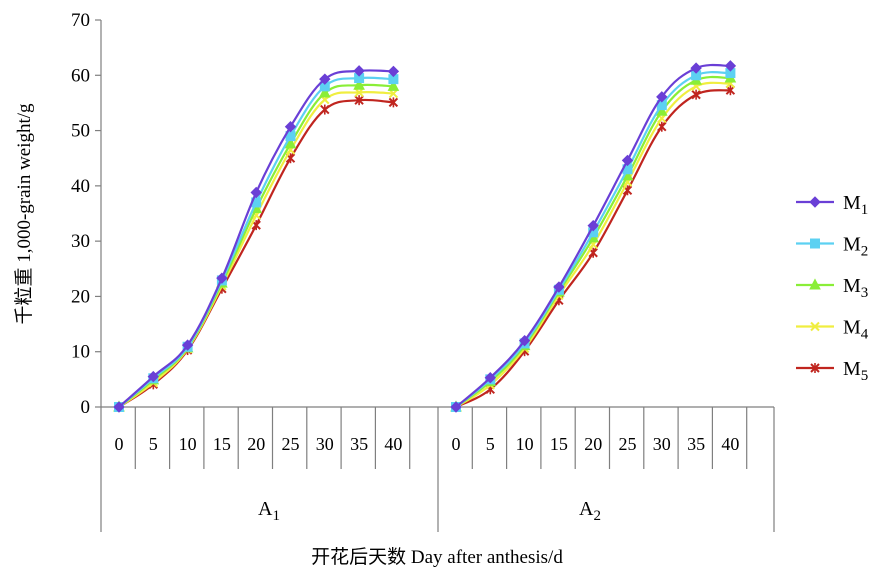 The width and height of the screenshot is (886, 580). I want to click on legend-item: M4, so click(832, 330).